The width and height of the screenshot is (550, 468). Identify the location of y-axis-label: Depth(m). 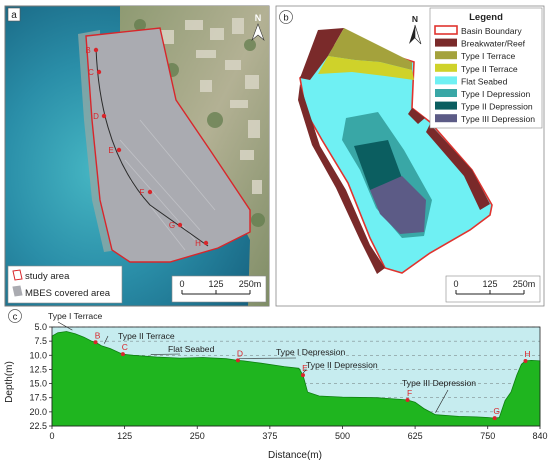
(9, 382).